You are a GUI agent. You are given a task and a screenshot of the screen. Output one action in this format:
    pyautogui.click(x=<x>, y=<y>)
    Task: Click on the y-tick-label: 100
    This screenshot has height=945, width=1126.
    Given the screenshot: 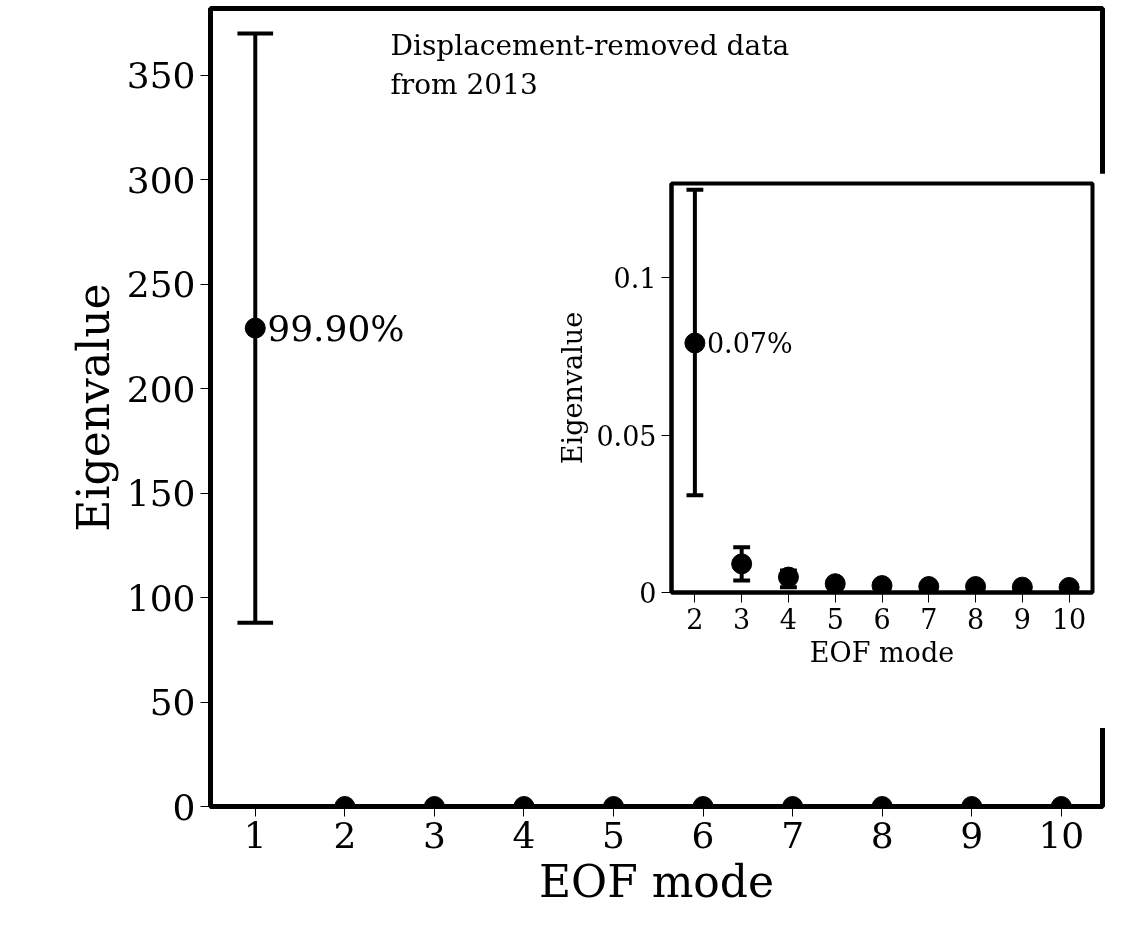 What is the action you would take?
    pyautogui.click(x=161, y=598)
    